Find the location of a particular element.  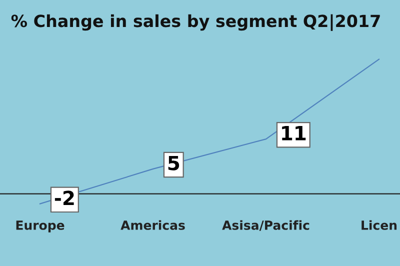

data-label: 5 is located at coordinates (174, 163).